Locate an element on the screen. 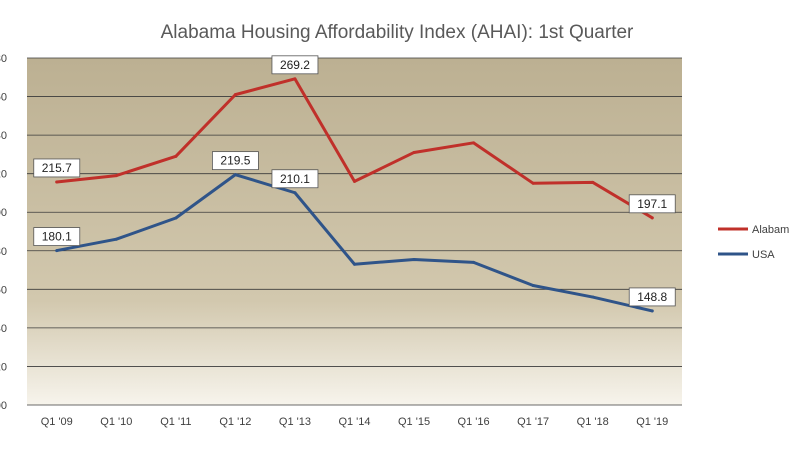  x-tick-label: Q1 '17 is located at coordinates (533, 422).